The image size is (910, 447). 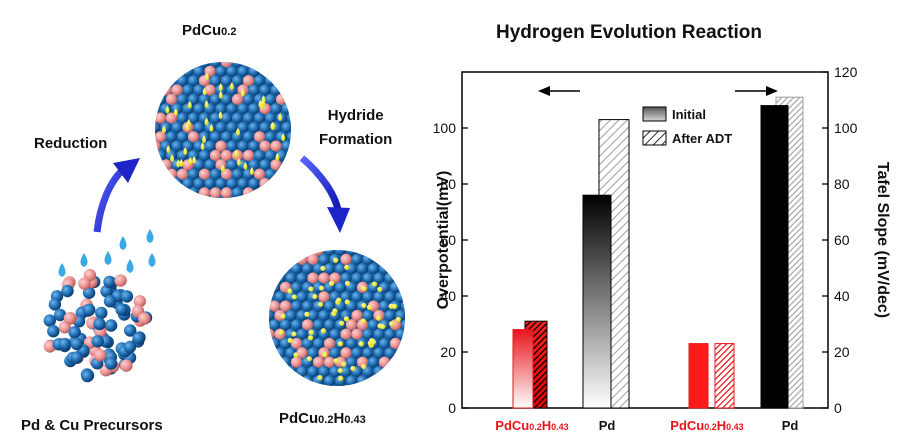 I want to click on right-axis: 0 20 40 60 80 100 120, so click(x=840, y=240).